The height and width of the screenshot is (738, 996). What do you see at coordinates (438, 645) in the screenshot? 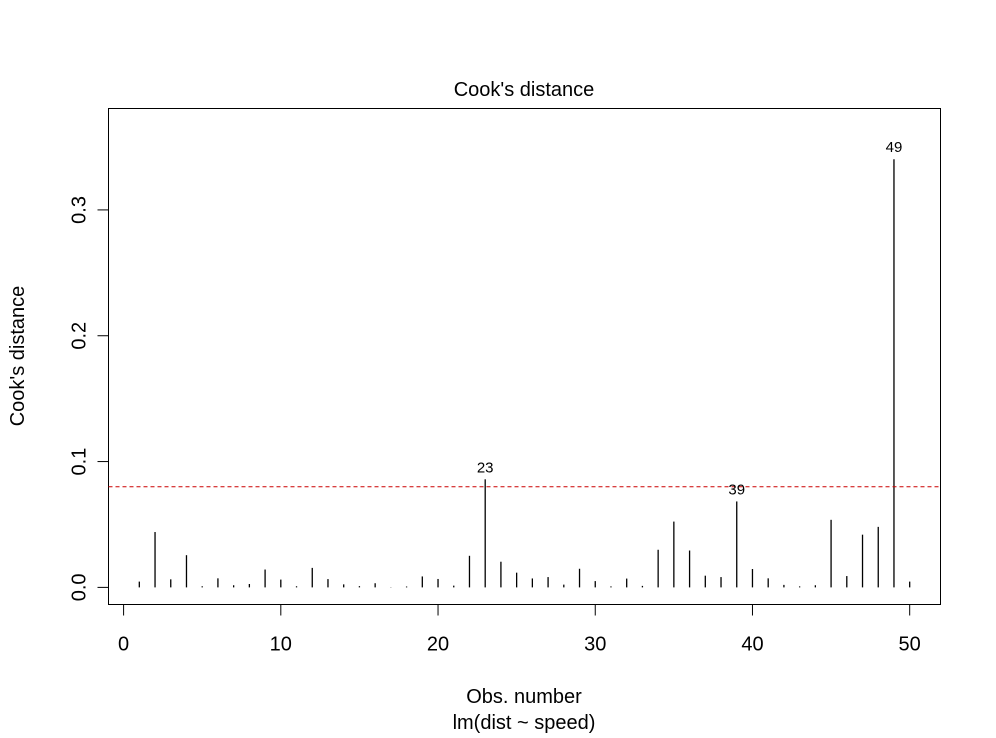
I see `x-tick-label: 20` at bounding box center [438, 645].